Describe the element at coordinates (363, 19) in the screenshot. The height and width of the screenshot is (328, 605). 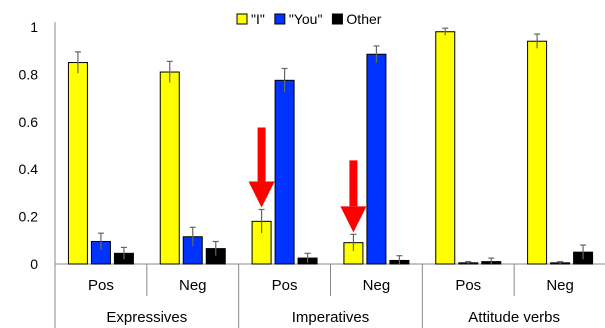
I see `legend-label: Other` at that location.